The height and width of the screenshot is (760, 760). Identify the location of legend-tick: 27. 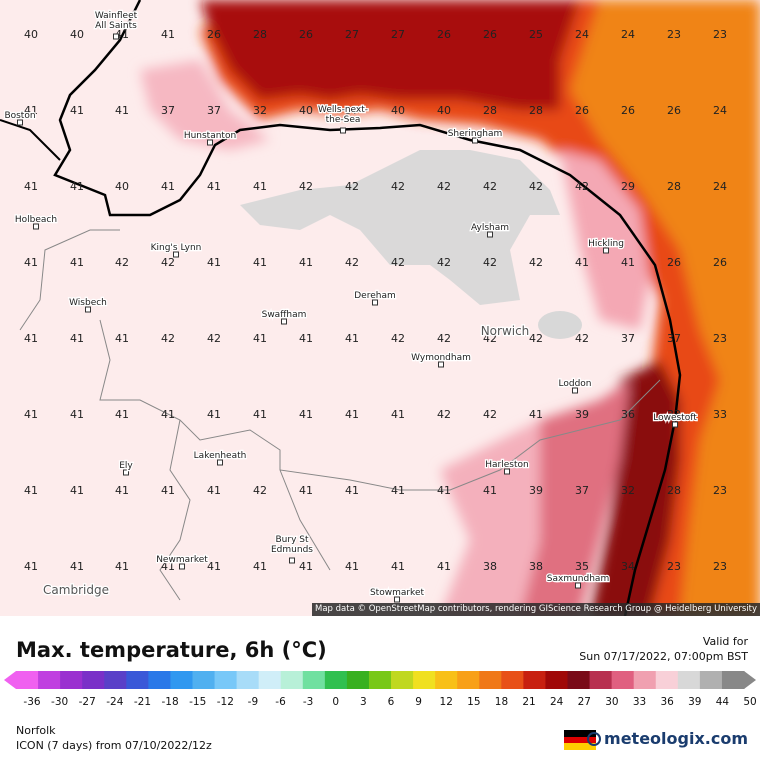
(584, 702).